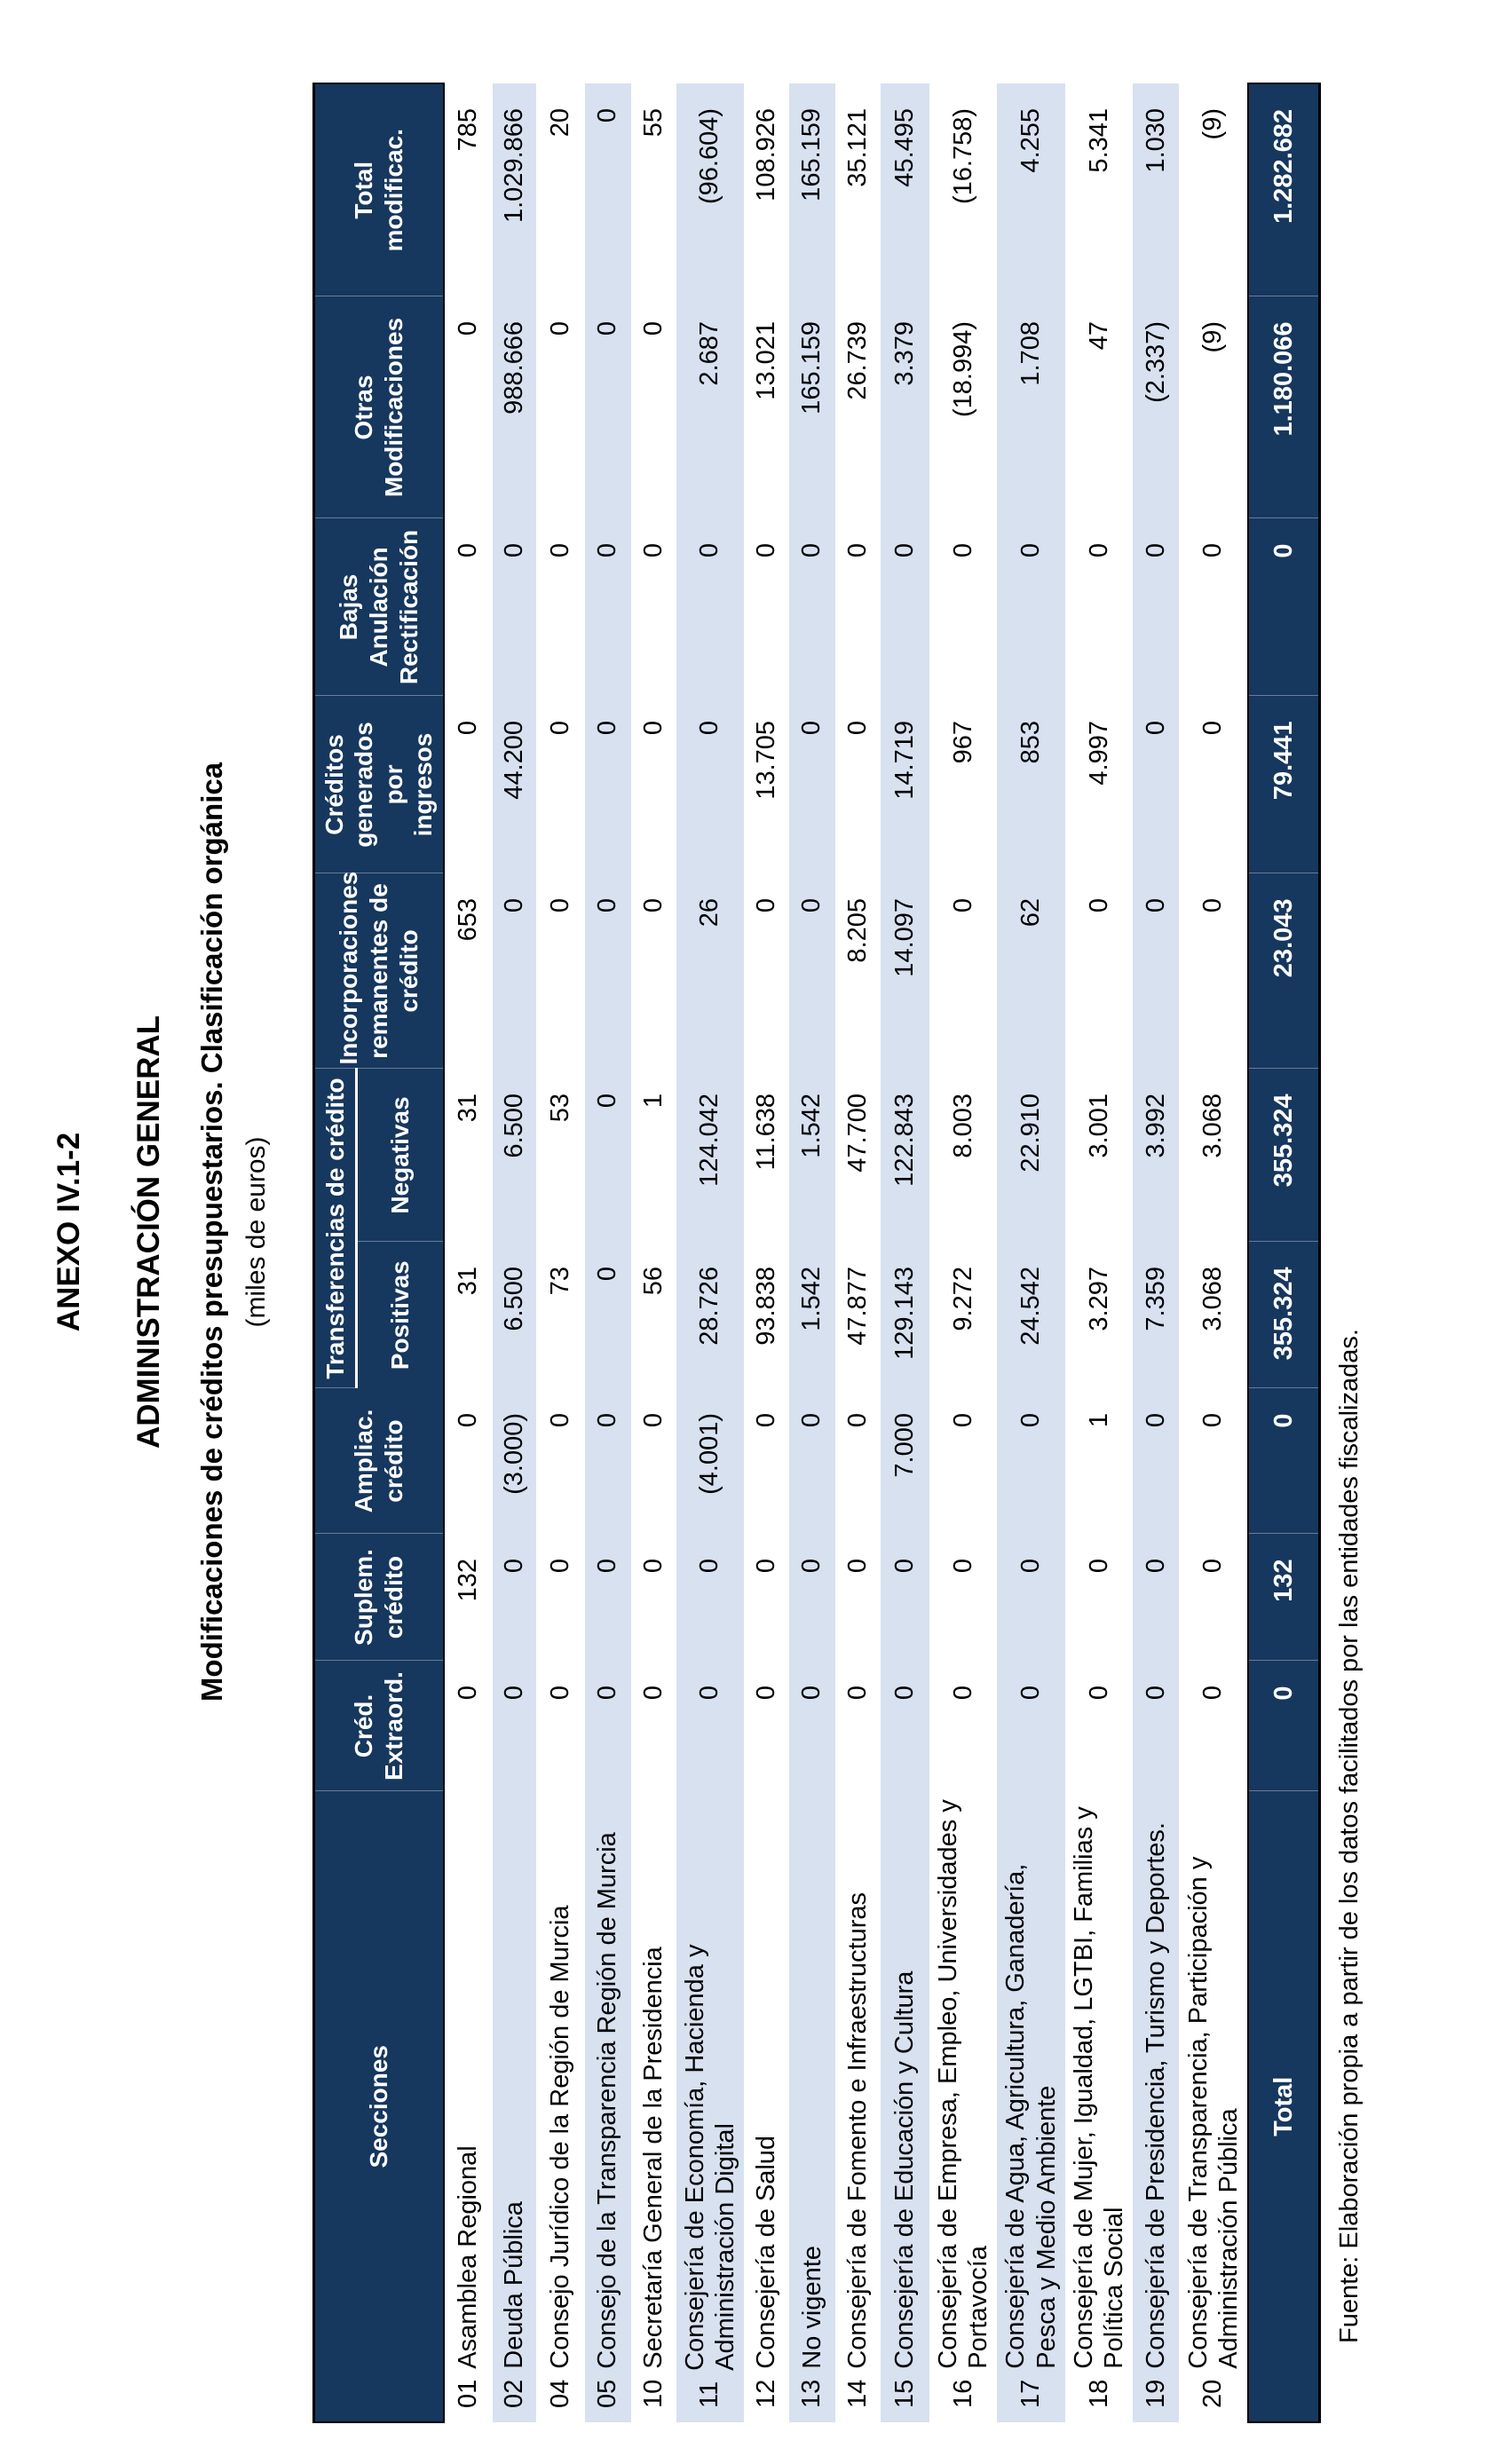 This screenshot has height=2464, width=1510. What do you see at coordinates (811, 1299) in the screenshot?
I see `value-cell: 1.542` at bounding box center [811, 1299].